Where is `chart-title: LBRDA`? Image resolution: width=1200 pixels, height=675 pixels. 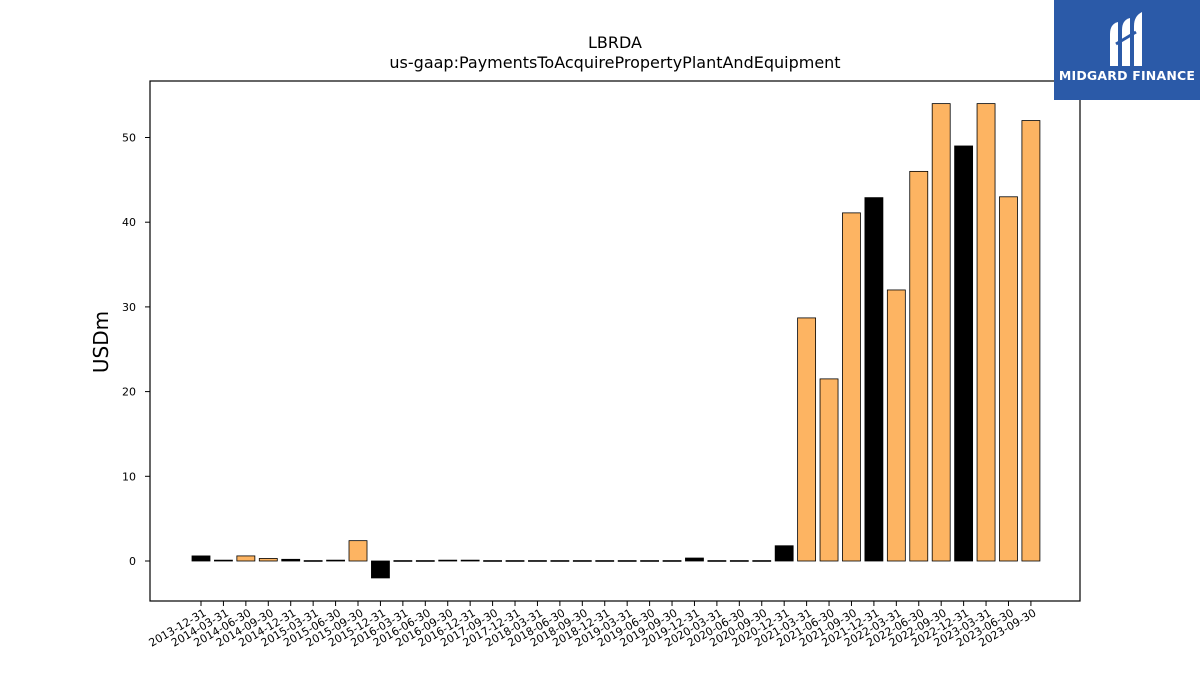 chart-title: LBRDA is located at coordinates (615, 42).